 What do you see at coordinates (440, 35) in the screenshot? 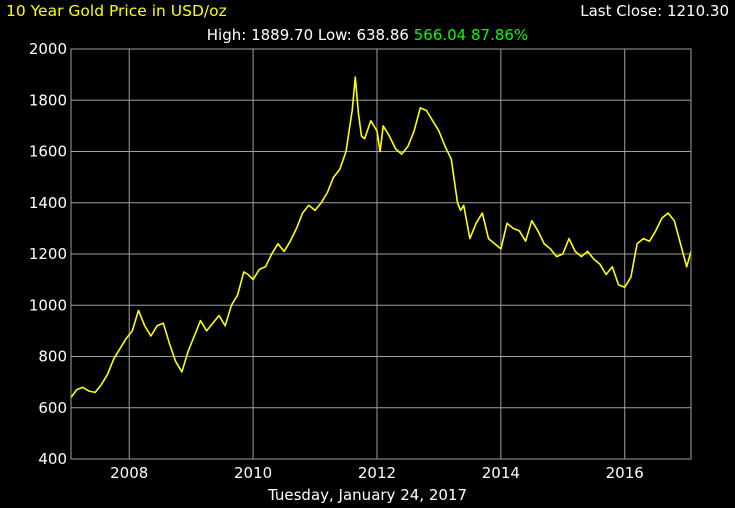
I see `change-value: 566.04` at bounding box center [440, 35].